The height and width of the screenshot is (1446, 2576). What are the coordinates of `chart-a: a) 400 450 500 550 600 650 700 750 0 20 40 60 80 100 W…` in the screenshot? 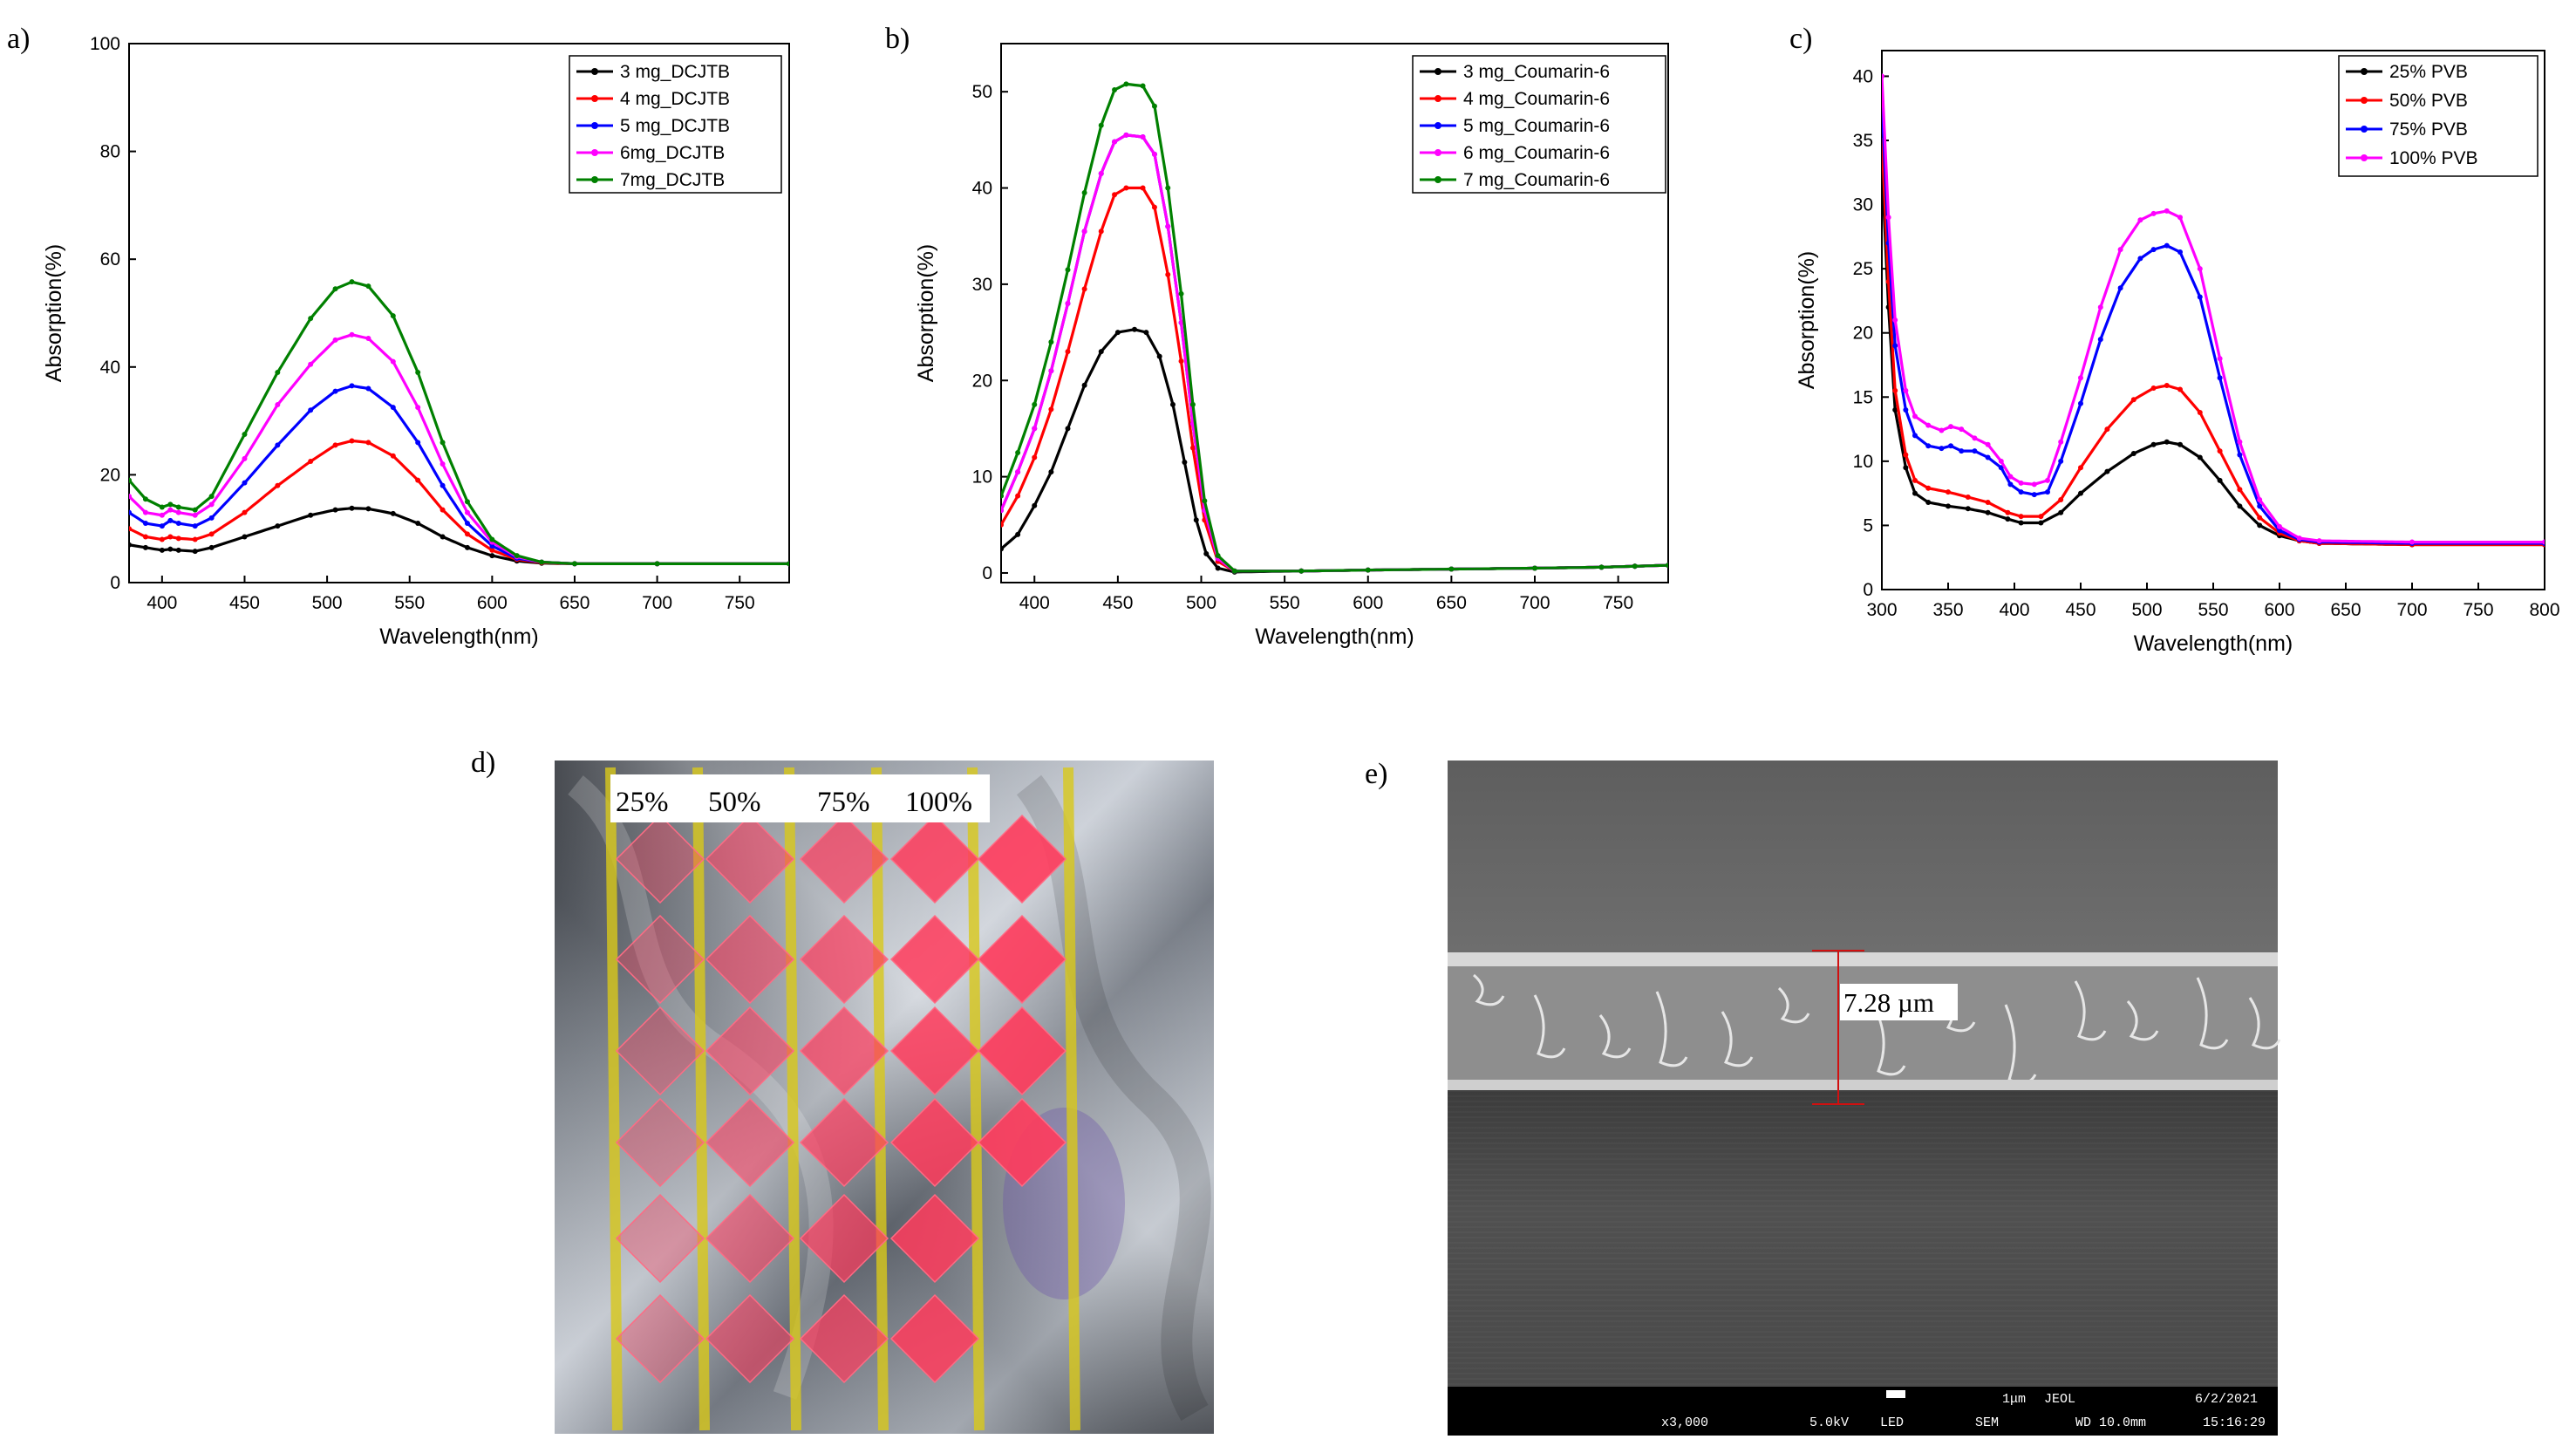 It's located at (399, 336).